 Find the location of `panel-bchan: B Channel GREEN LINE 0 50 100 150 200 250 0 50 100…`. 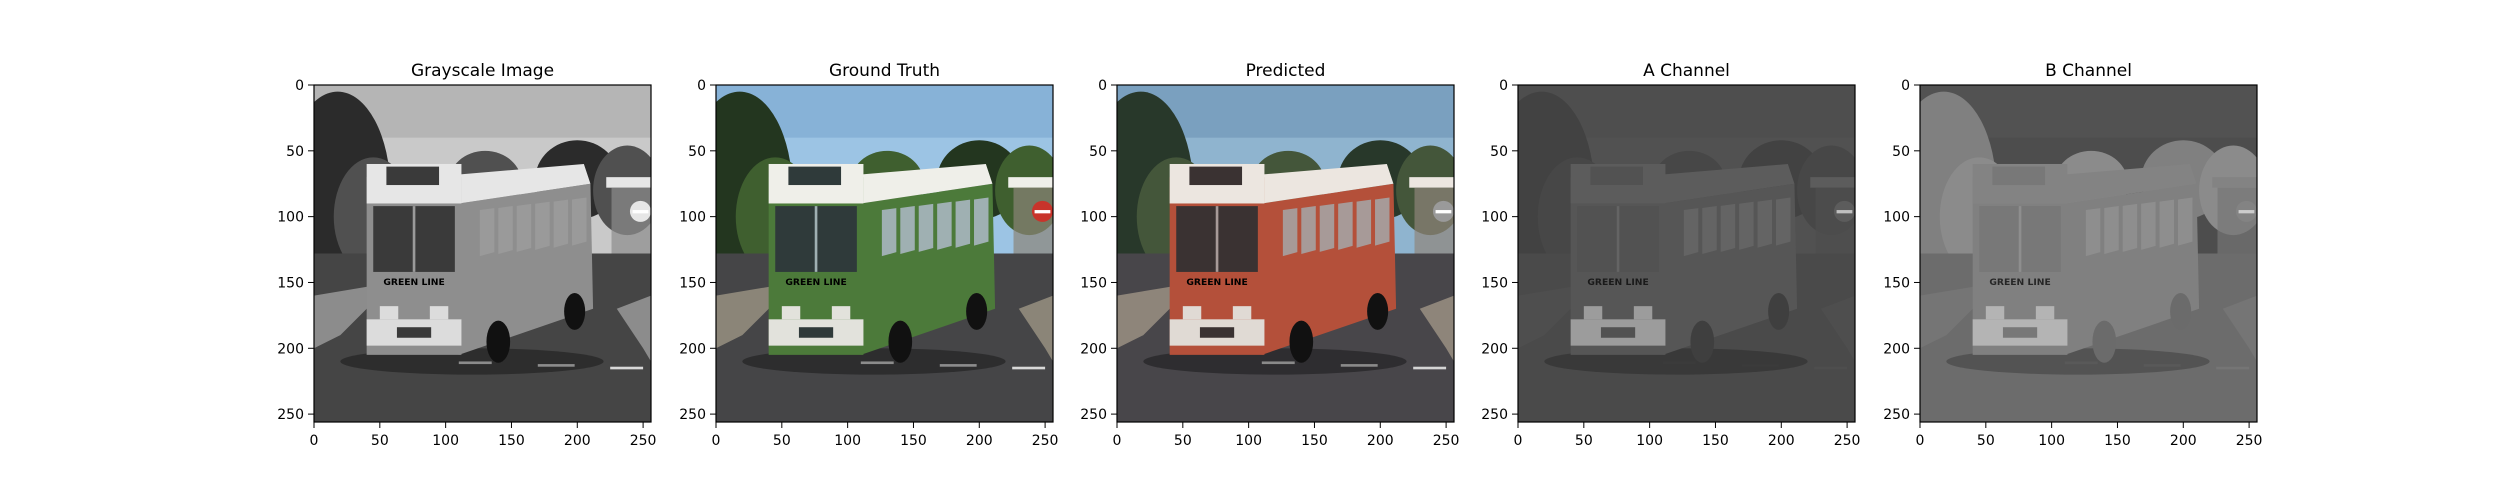

panel-bchan: B Channel GREEN LINE 0 50 100 150 200 250 0 50 100… is located at coordinates (2073, 255).